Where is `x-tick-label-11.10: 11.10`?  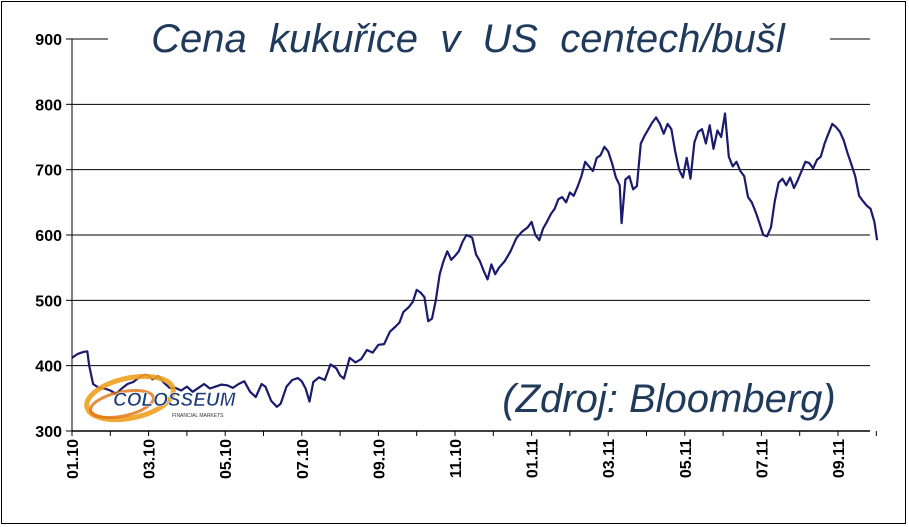 x-tick-label-11.10: 11.10 is located at coordinates (456, 458).